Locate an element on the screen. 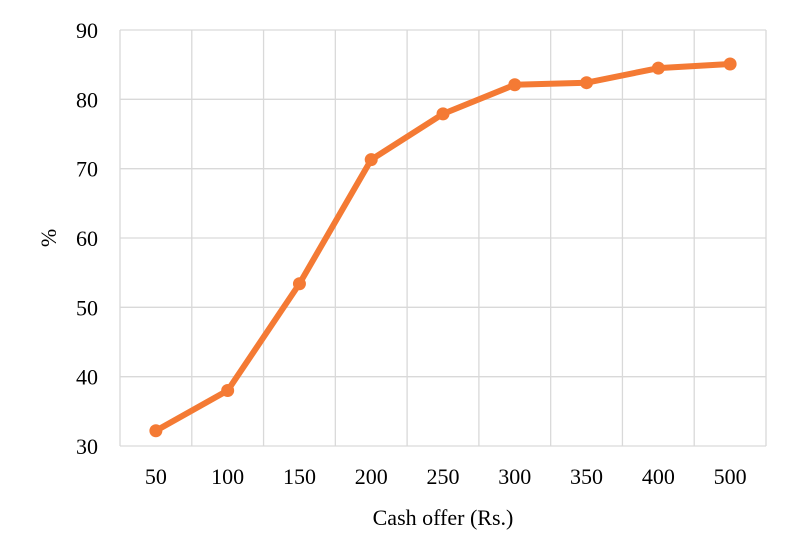 The width and height of the screenshot is (788, 539). x-tick-labels: 50 100 150 200 250 300 350 400 500 is located at coordinates (446, 476).